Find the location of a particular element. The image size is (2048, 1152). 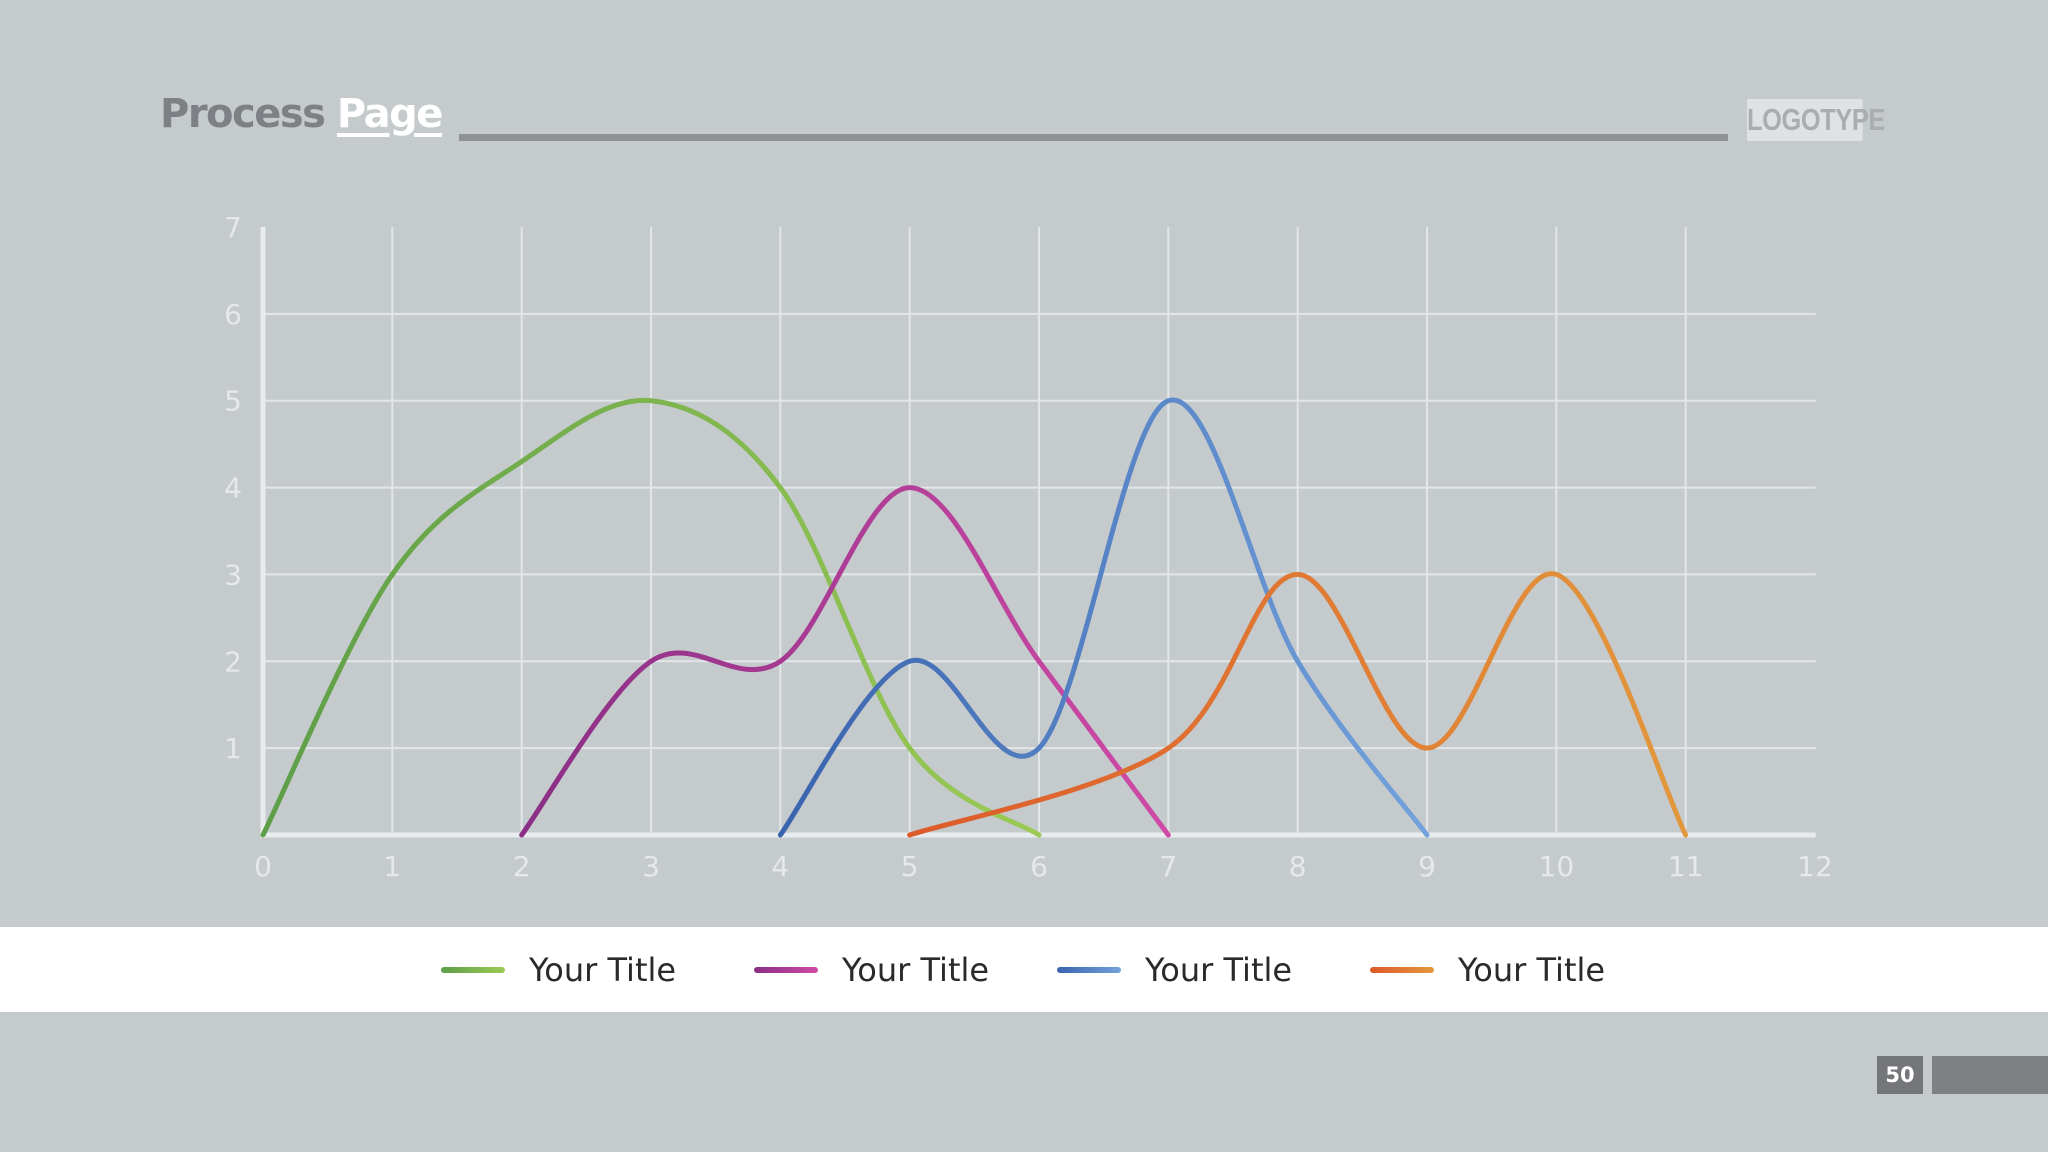

x-tick-label: 9 is located at coordinates (1427, 866).